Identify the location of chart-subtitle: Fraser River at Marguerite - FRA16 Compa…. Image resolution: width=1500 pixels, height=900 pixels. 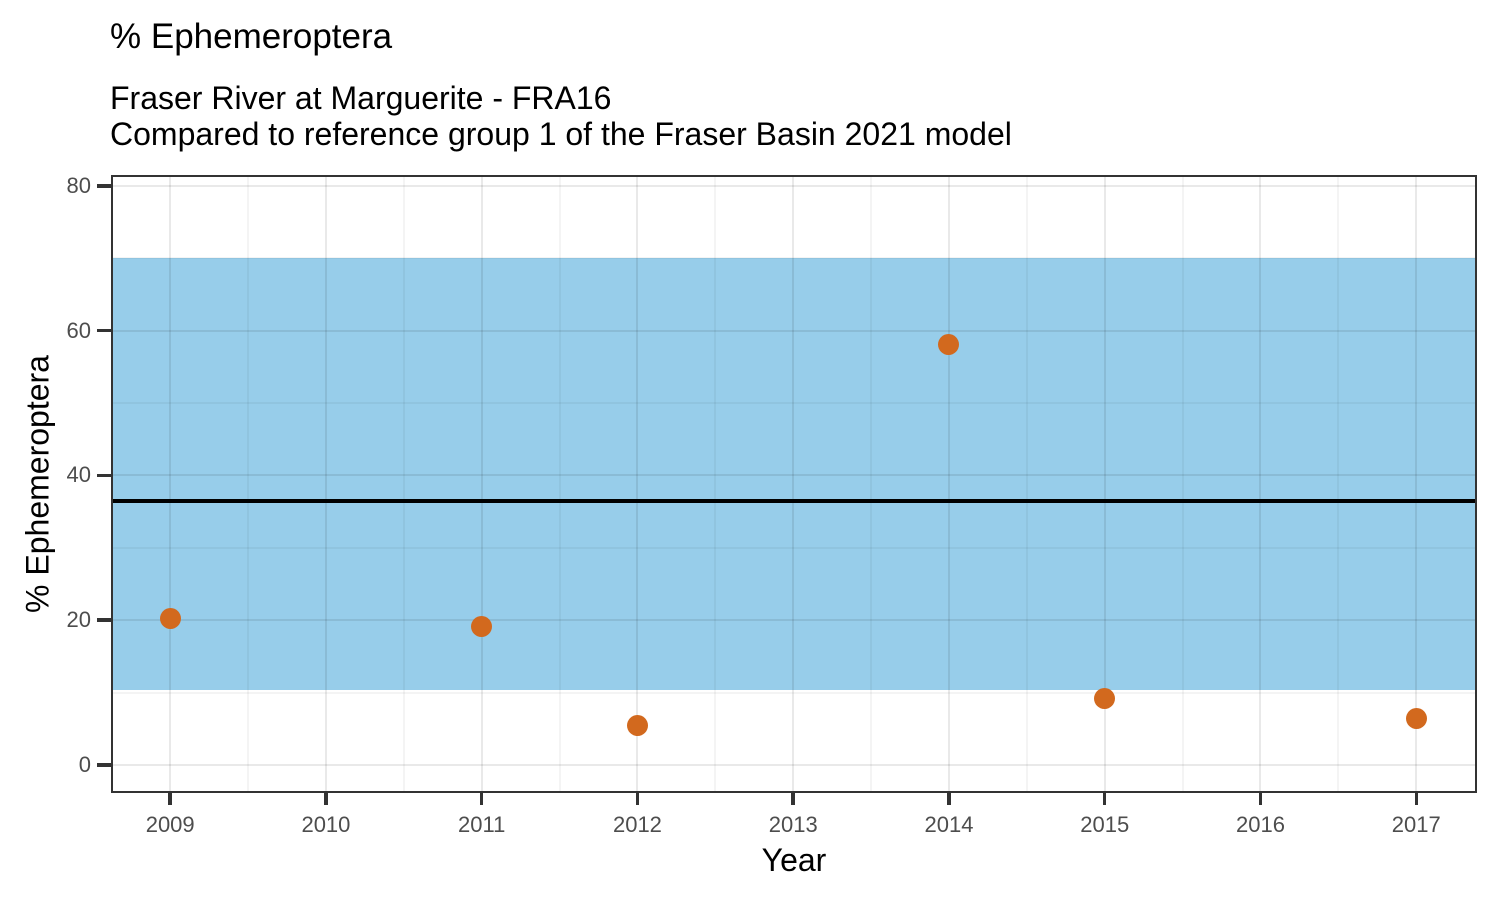
(561, 116).